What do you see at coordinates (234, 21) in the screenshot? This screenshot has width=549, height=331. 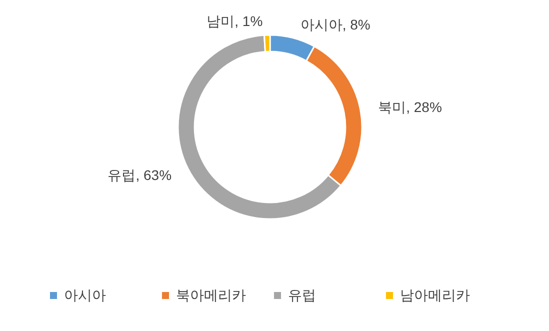 I see `data-label: 남미, 1%` at bounding box center [234, 21].